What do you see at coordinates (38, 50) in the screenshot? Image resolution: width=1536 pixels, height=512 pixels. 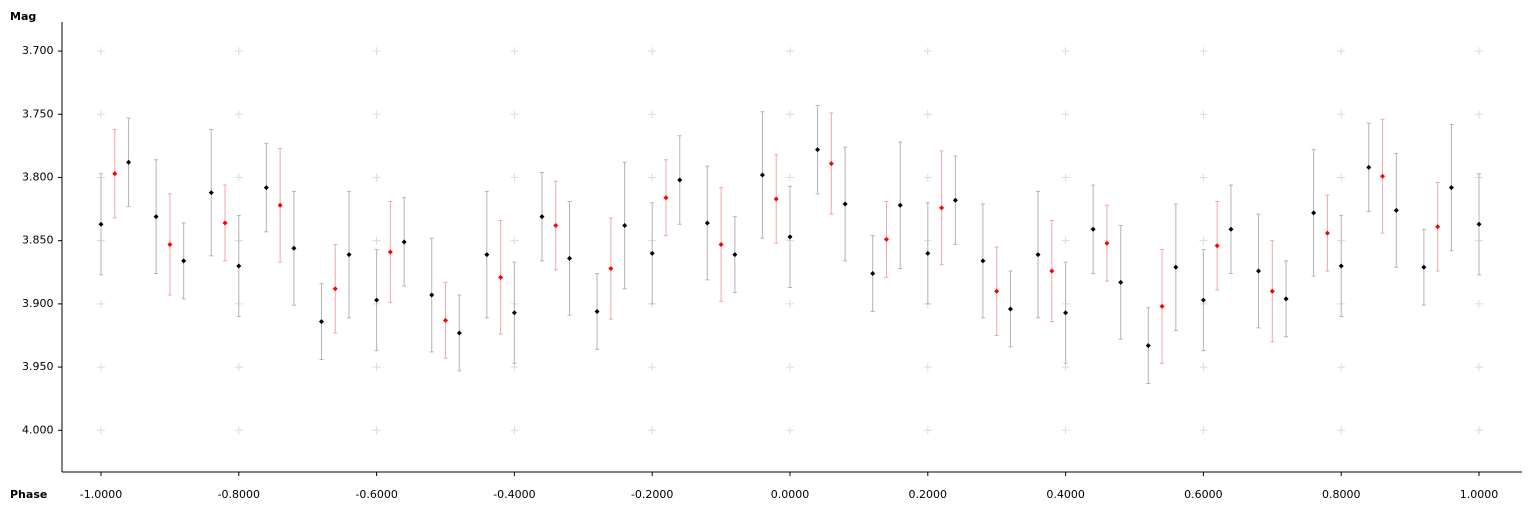 I see `y-tick-label: 3.700` at bounding box center [38, 50].